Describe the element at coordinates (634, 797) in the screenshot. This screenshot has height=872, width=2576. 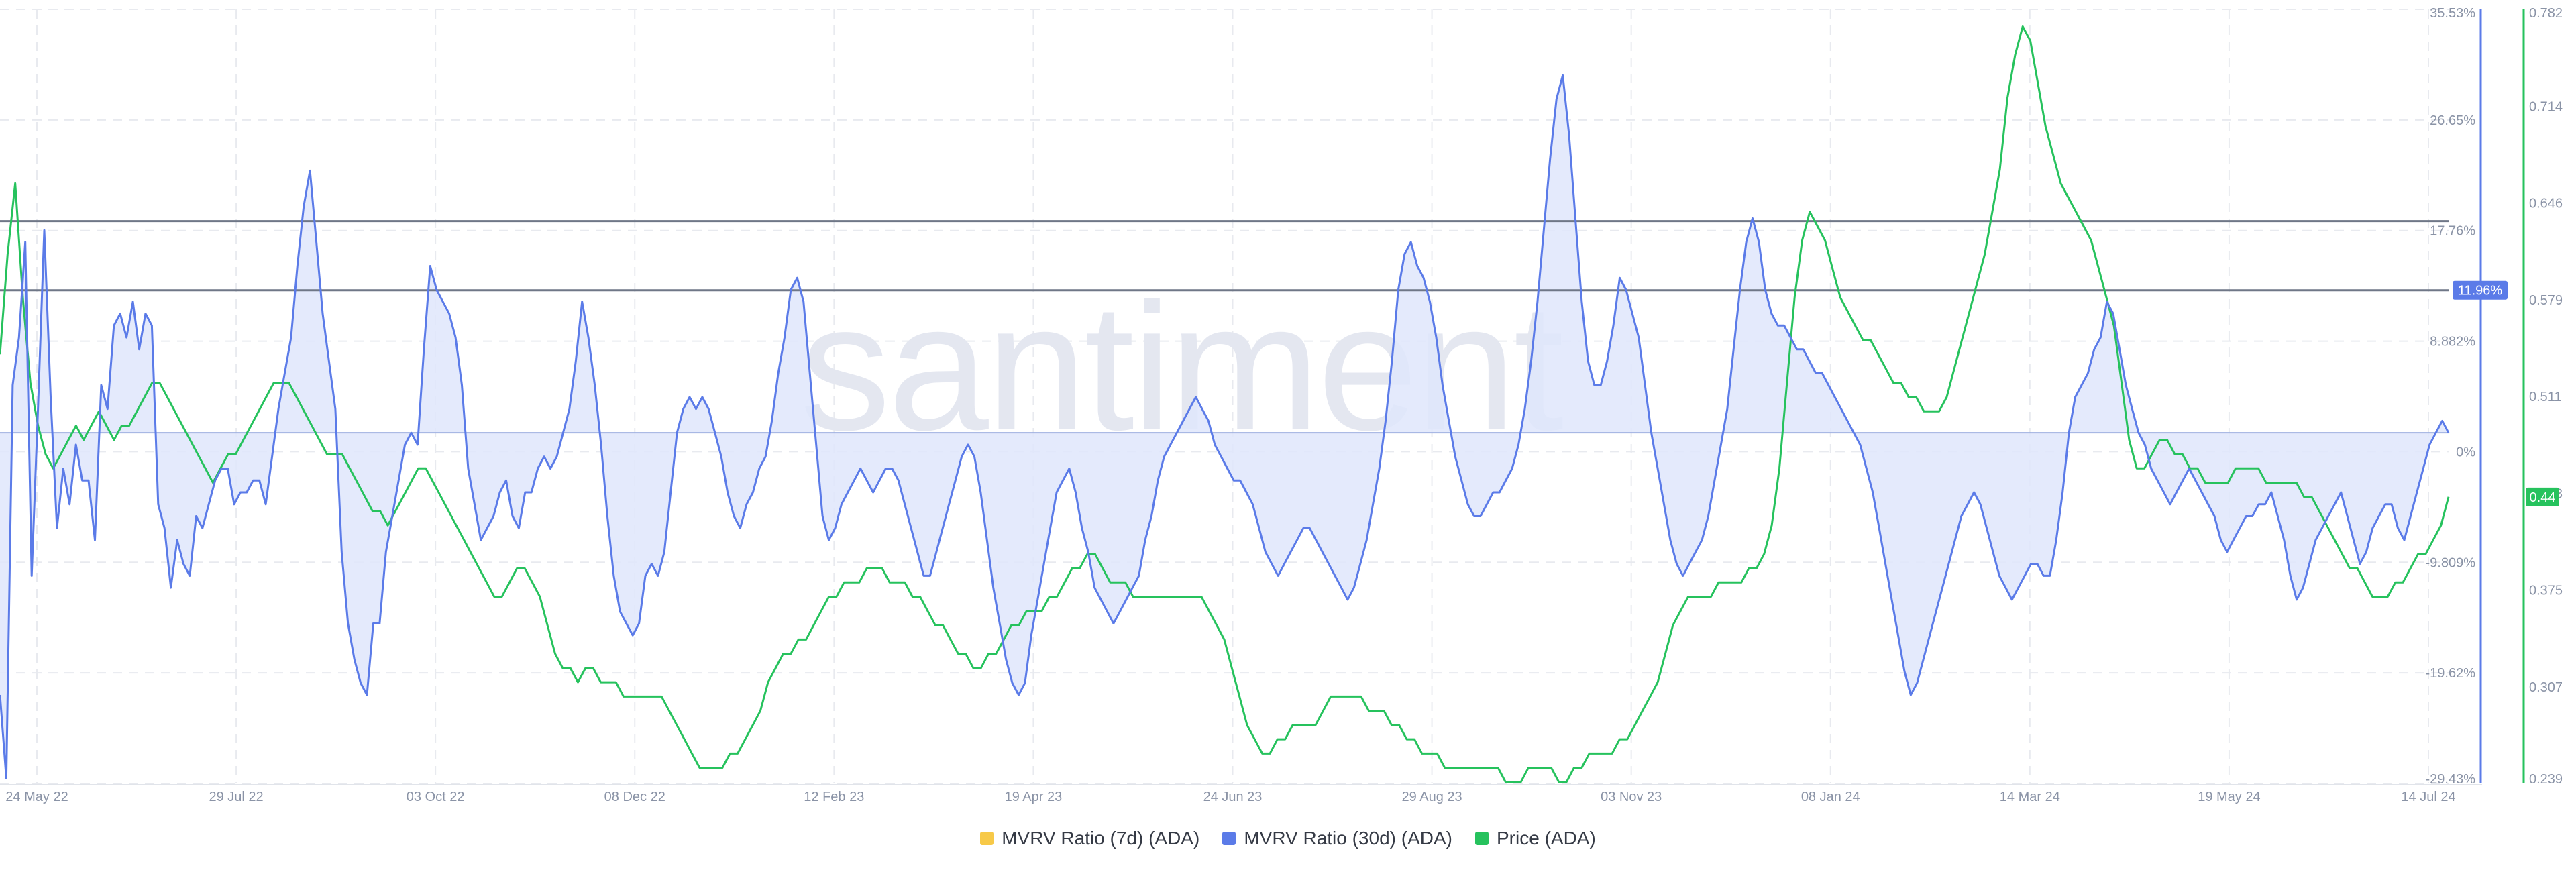
I see `x-tick-label: 08 Dec 22` at that location.